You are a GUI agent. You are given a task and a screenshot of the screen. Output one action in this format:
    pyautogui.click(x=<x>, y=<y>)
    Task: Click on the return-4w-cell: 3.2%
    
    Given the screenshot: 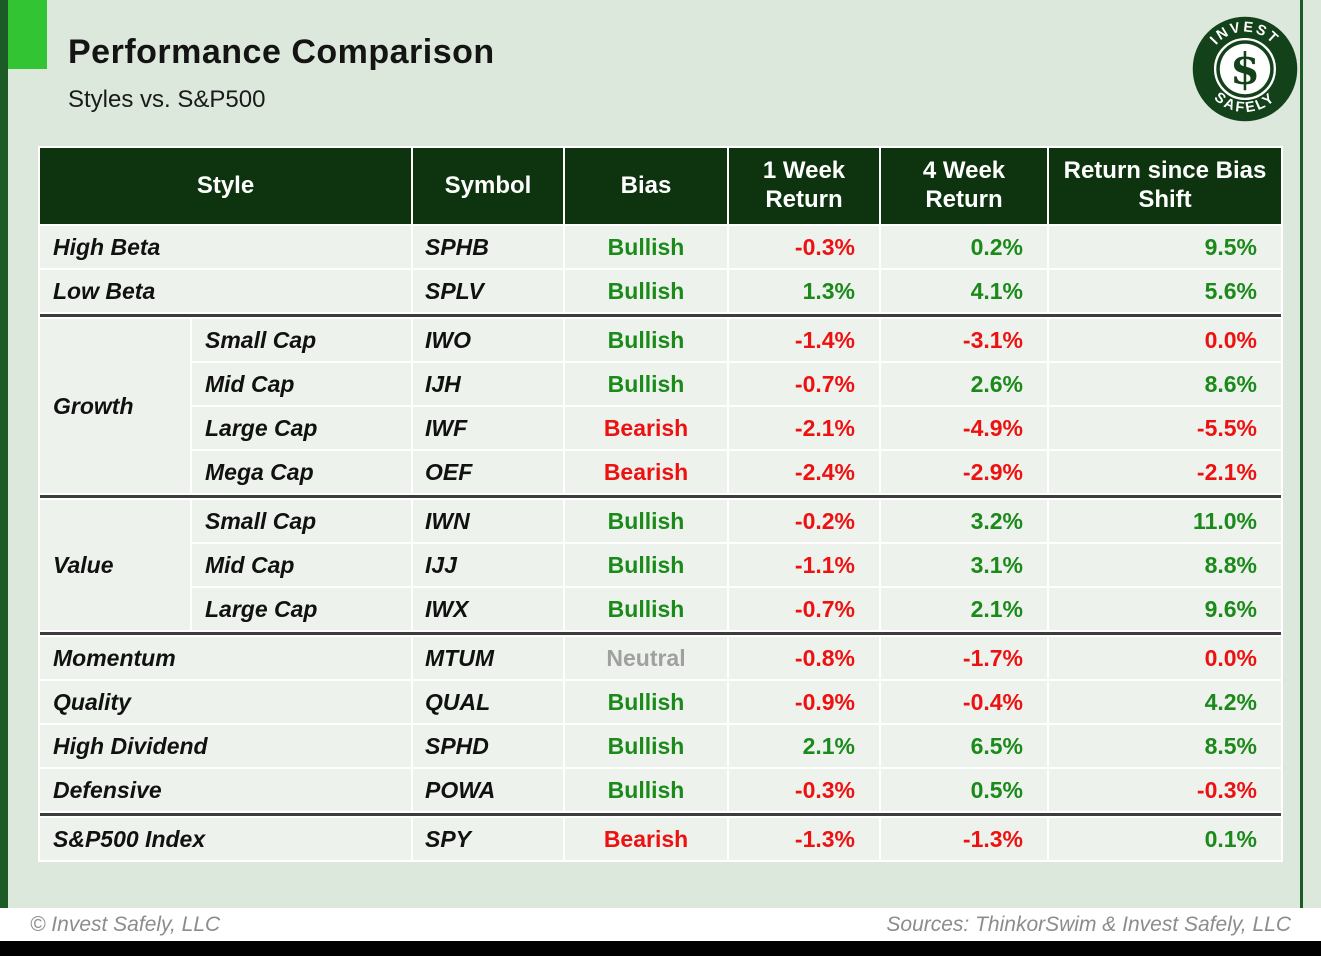 What is the action you would take?
    pyautogui.click(x=964, y=521)
    